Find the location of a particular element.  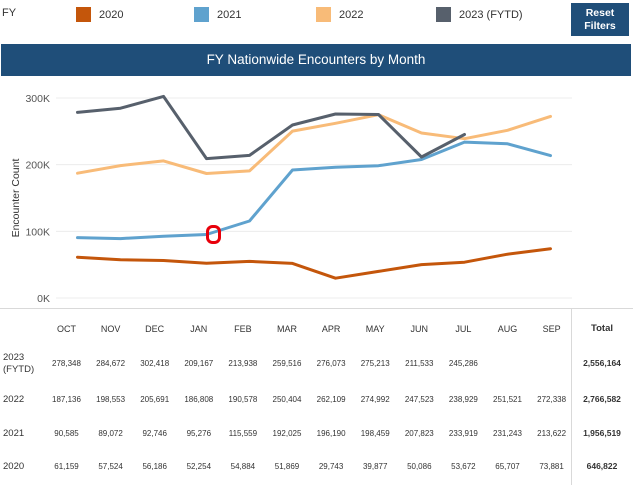

table-total-cell: 2,556,164 is located at coordinates (602, 363).